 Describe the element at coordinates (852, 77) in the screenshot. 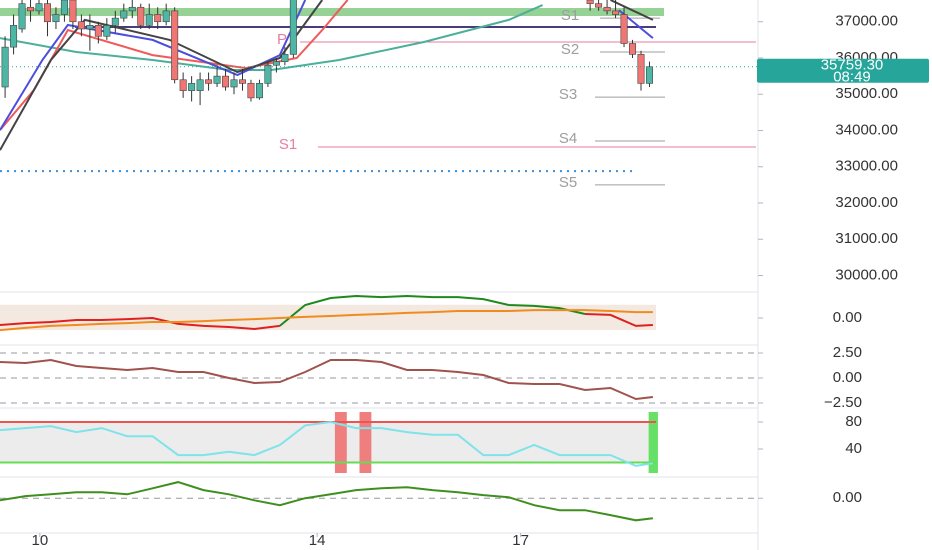

I see `countdown: 08:49` at that location.